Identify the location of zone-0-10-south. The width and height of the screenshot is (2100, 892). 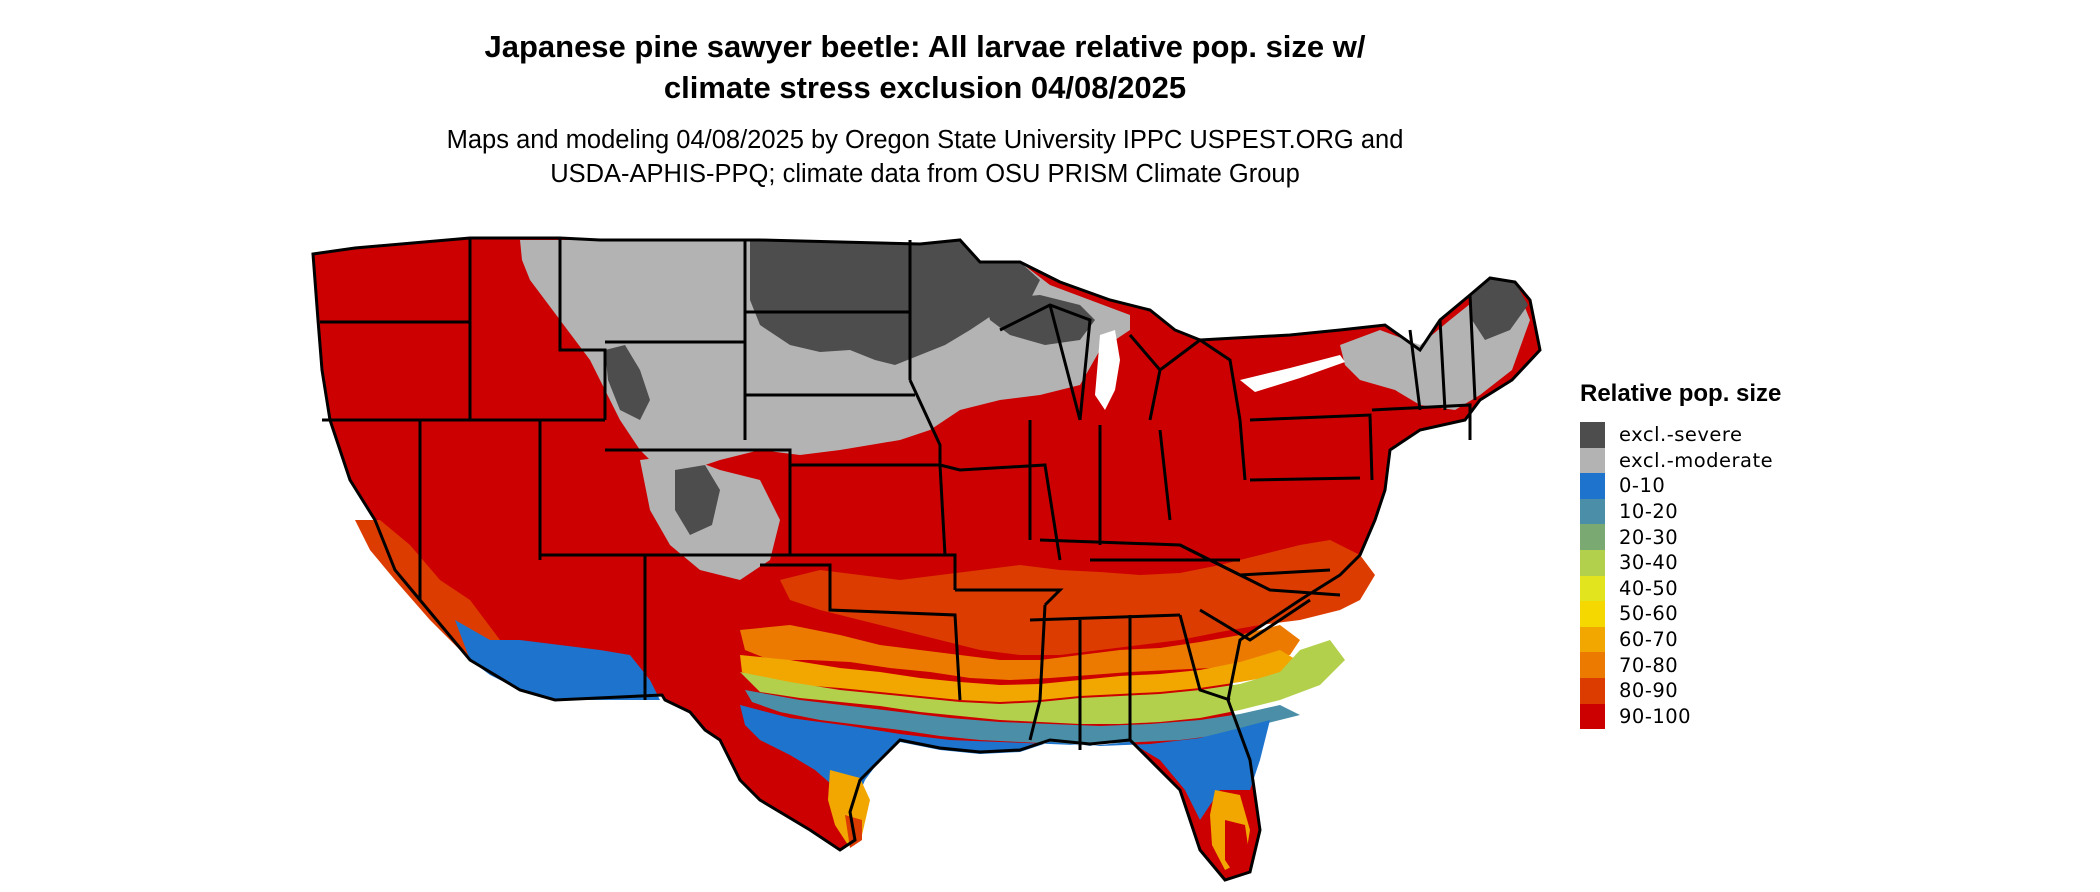
(1005, 762).